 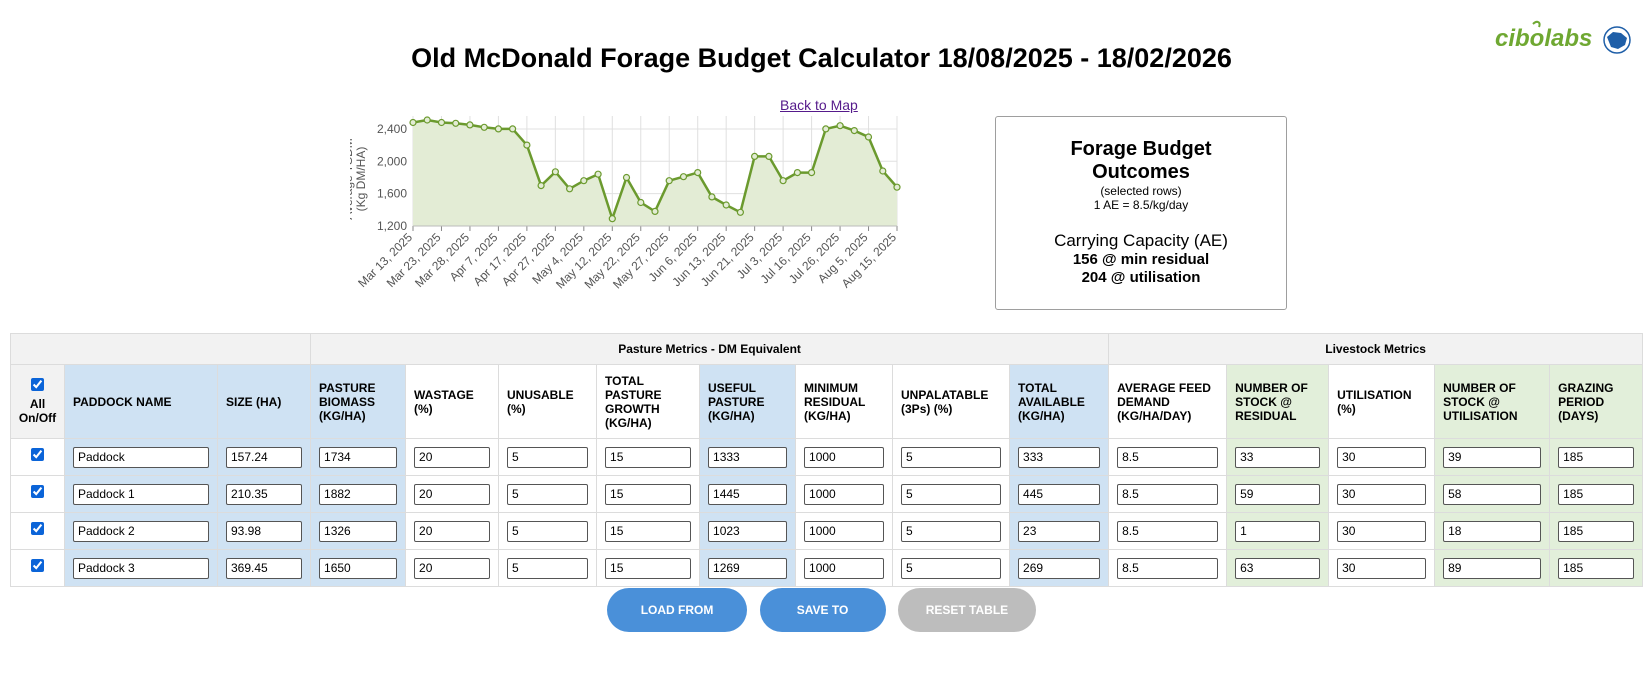 I want to click on cell-grazing-period, so click(x=1596, y=568).